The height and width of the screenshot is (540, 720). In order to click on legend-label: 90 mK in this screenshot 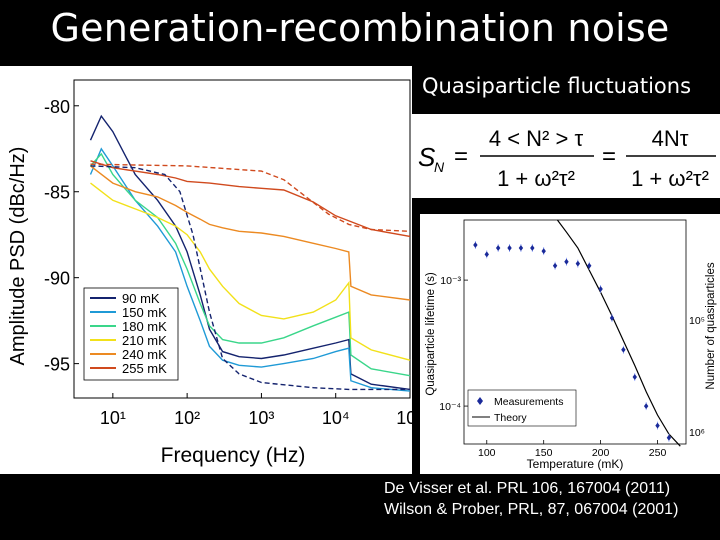, I will do `click(141, 298)`.